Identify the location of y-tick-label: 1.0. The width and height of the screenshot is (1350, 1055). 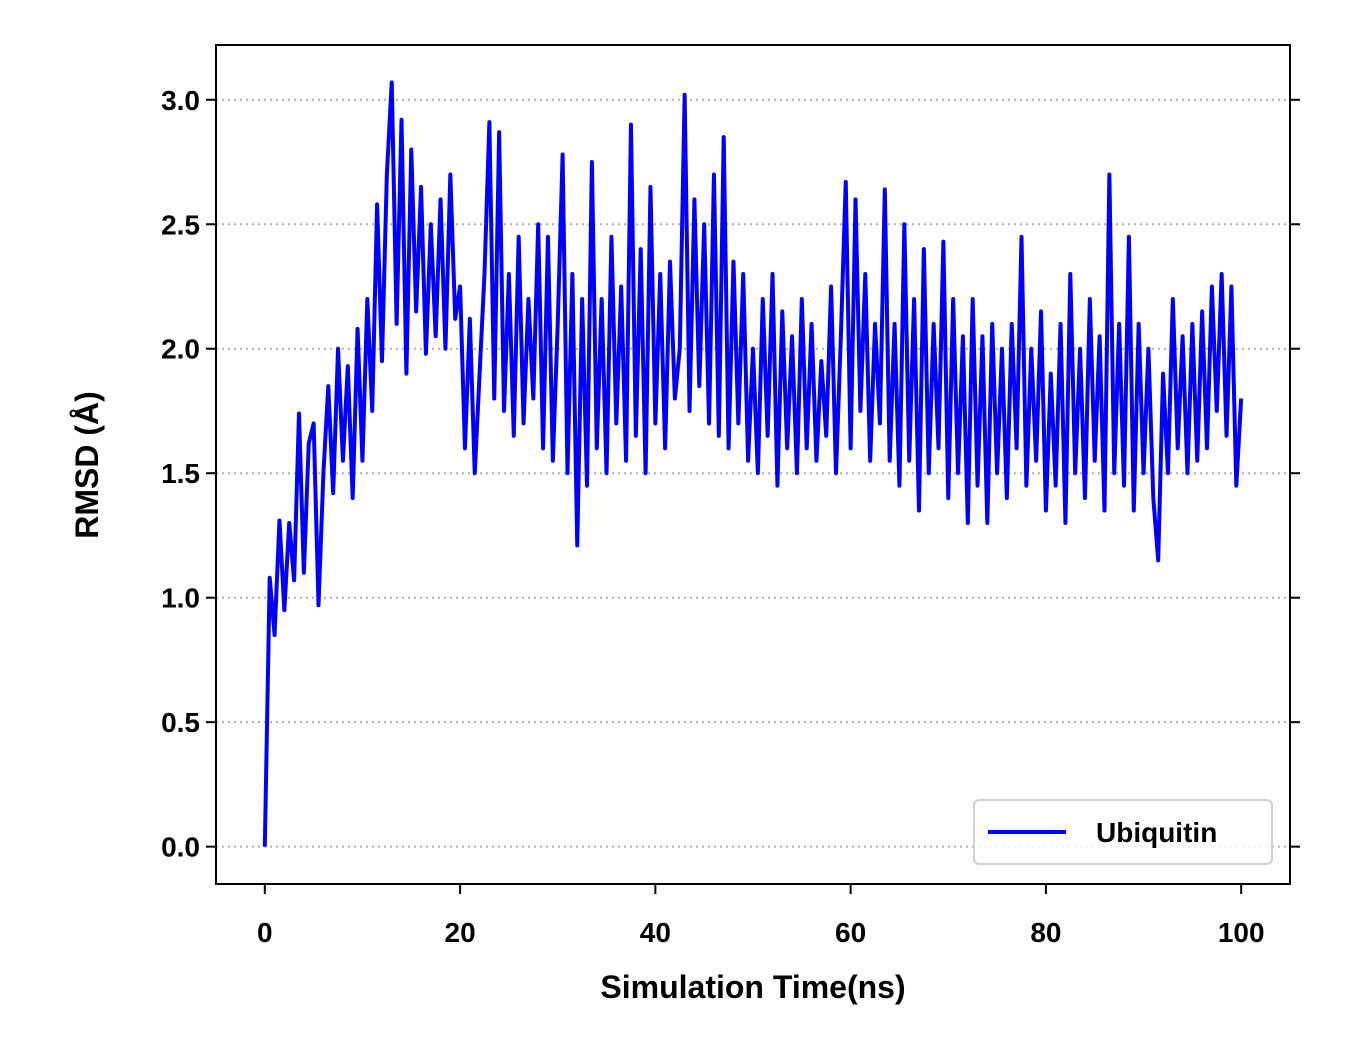
(180, 598).